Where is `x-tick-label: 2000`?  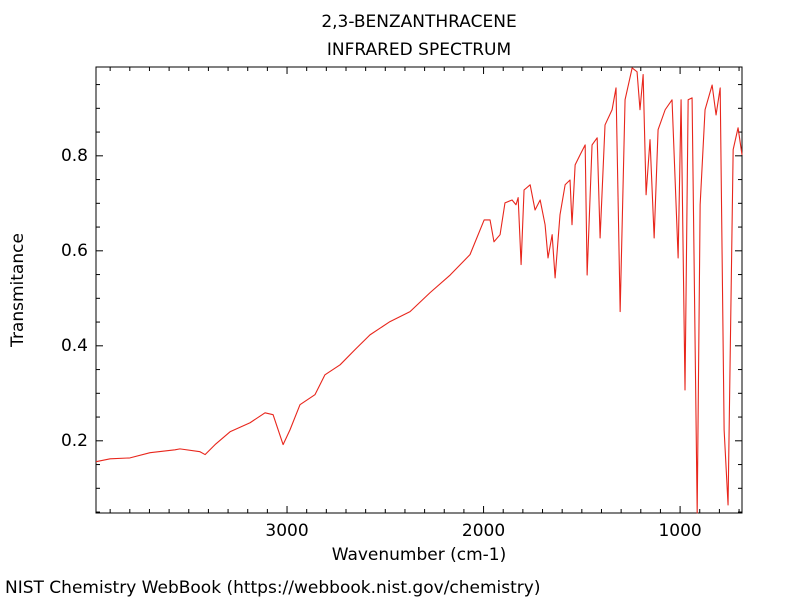 x-tick-label: 2000 is located at coordinates (483, 531).